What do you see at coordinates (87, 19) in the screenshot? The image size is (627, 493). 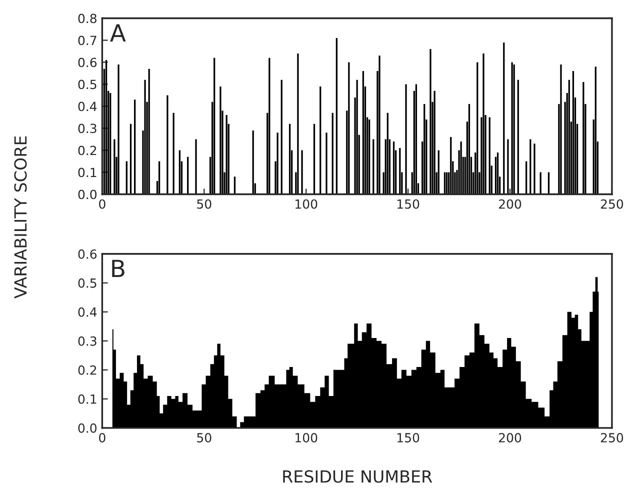 I see `y-tick-label: 0.8` at bounding box center [87, 19].